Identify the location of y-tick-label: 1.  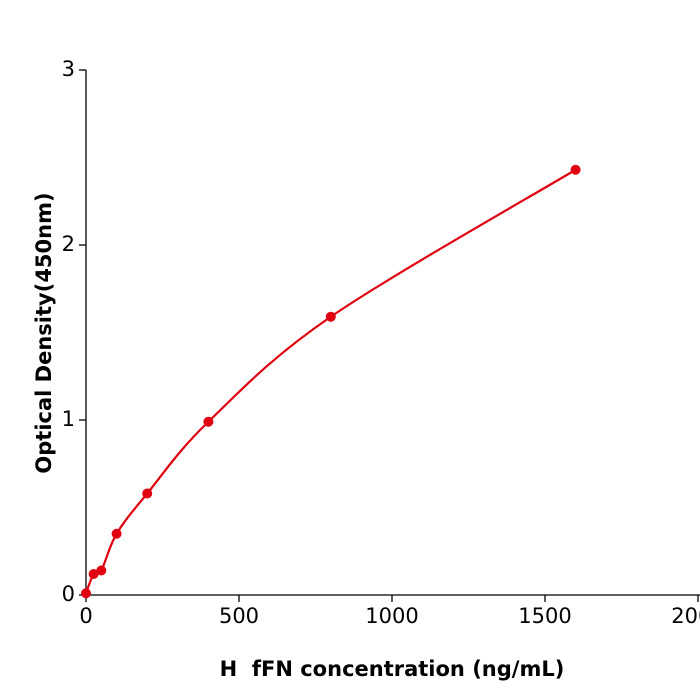
(68, 419).